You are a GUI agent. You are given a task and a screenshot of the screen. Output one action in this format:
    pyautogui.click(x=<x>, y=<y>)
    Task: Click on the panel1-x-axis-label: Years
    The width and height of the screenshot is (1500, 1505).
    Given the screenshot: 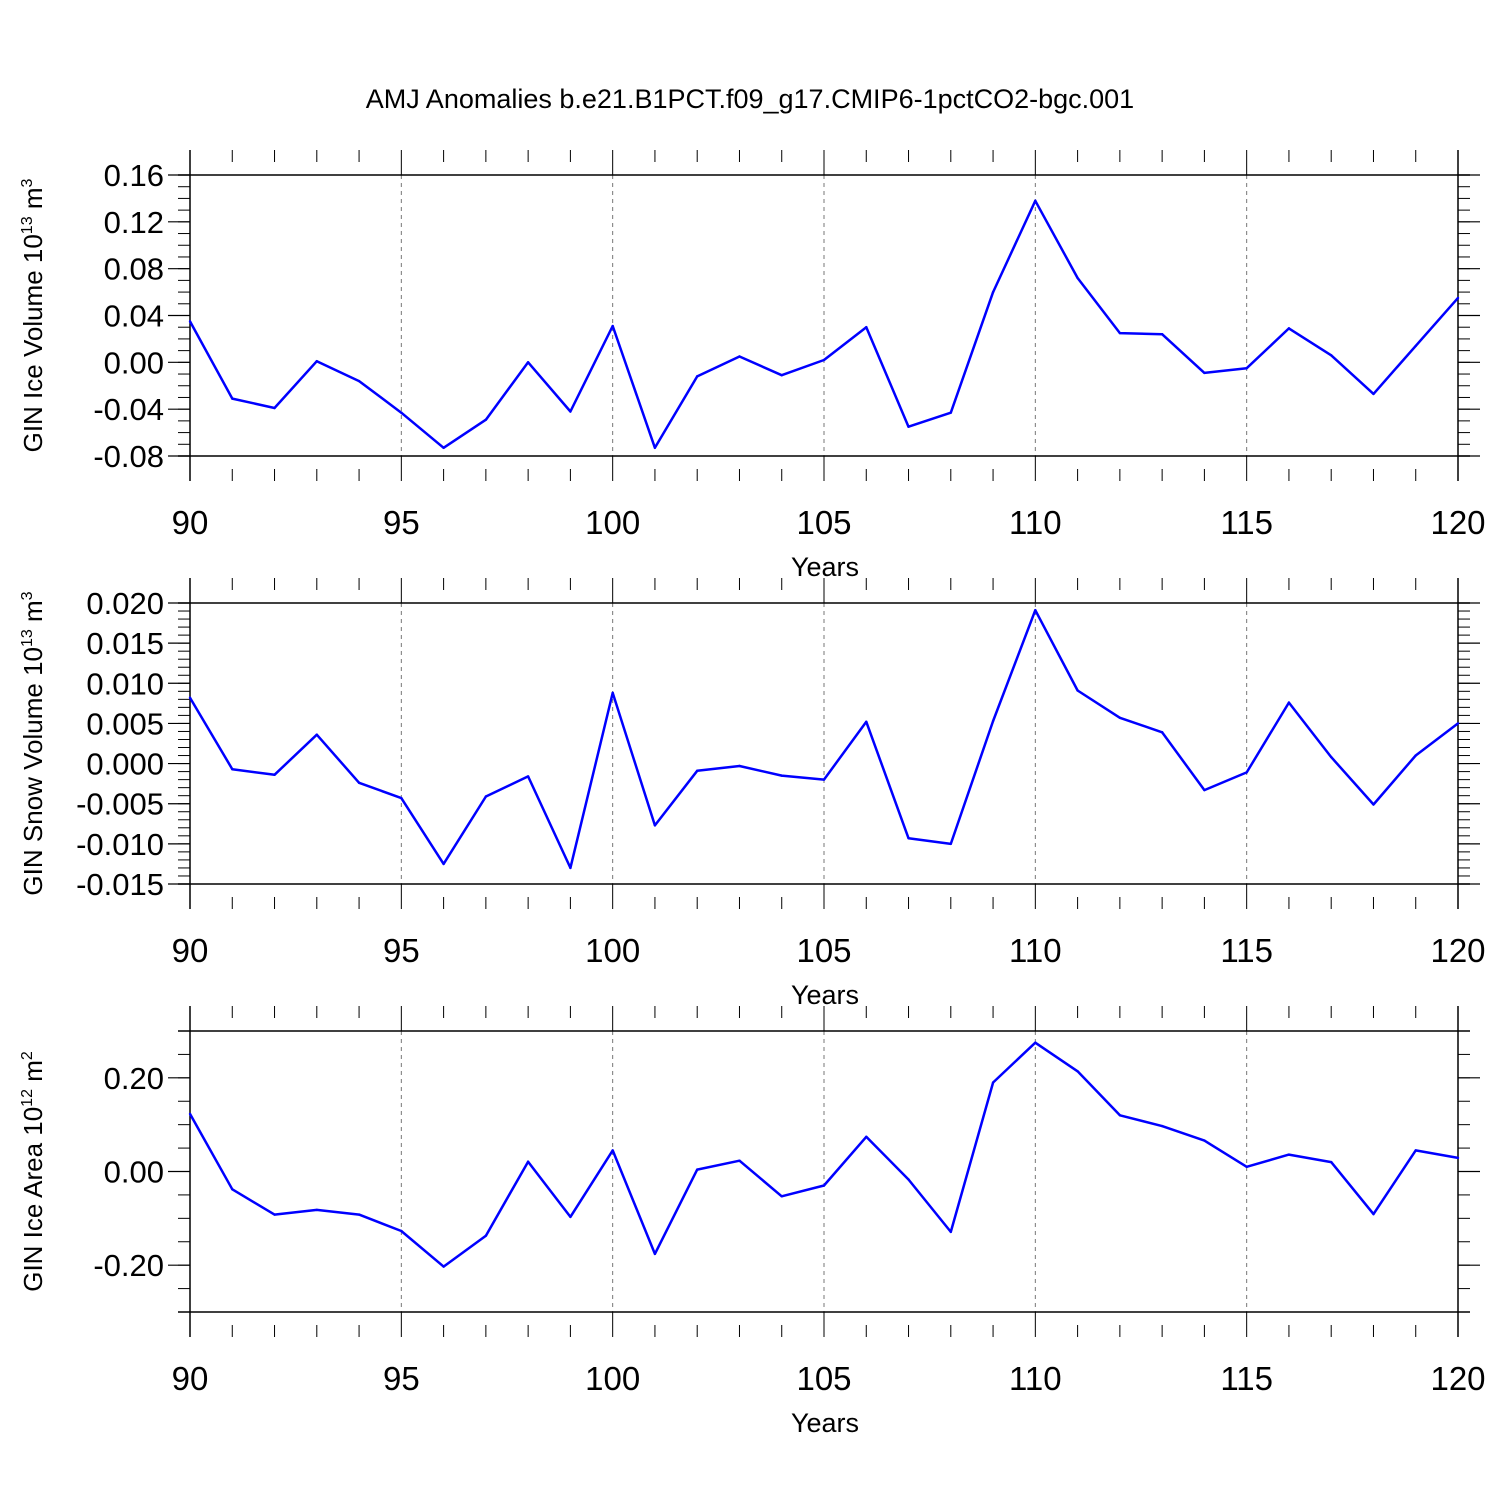 What is the action you would take?
    pyautogui.click(x=825, y=567)
    